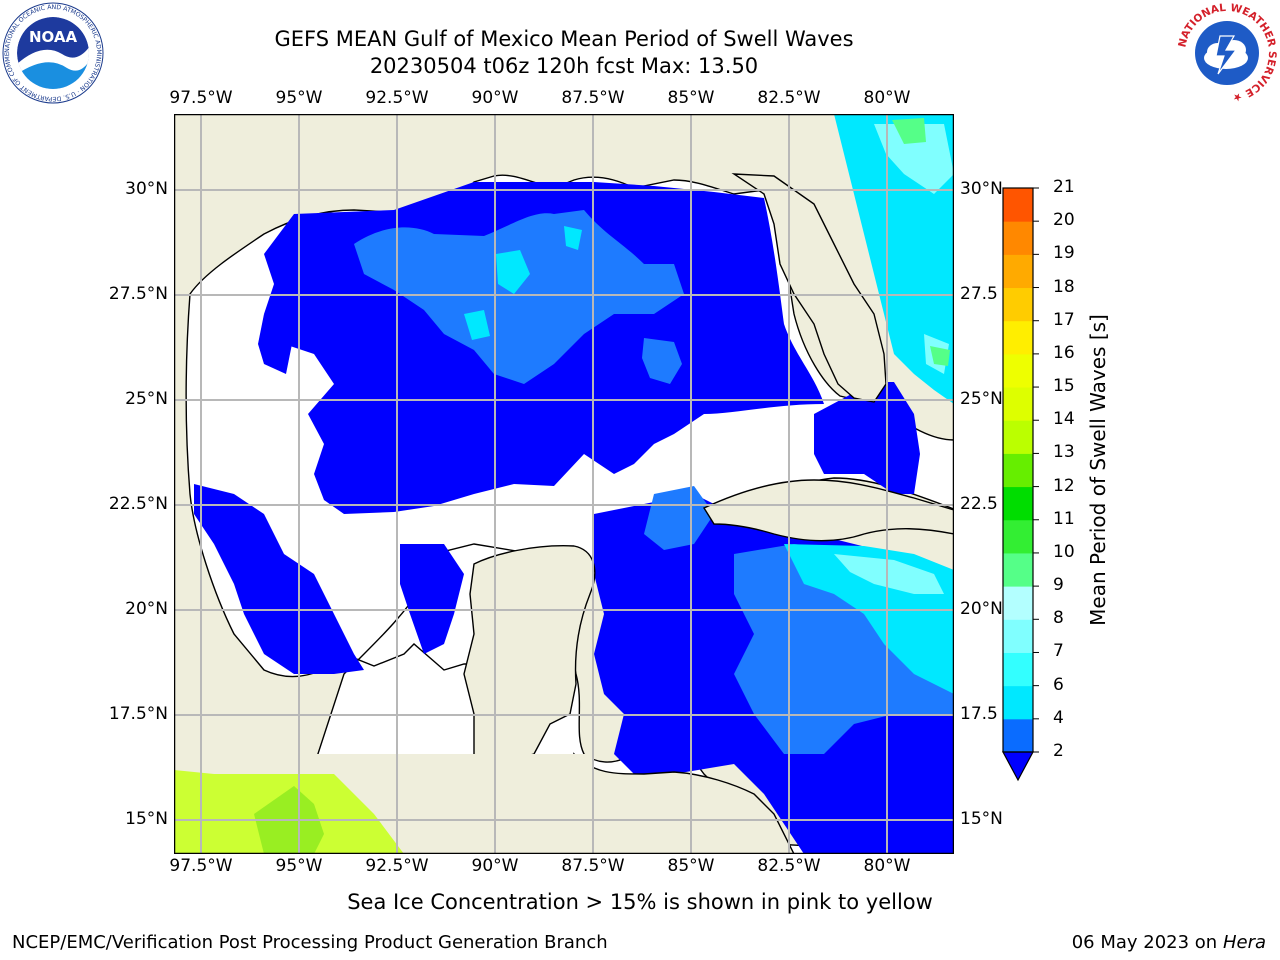  I want to click on colorbar-tick-label: 15, so click(1064, 386).